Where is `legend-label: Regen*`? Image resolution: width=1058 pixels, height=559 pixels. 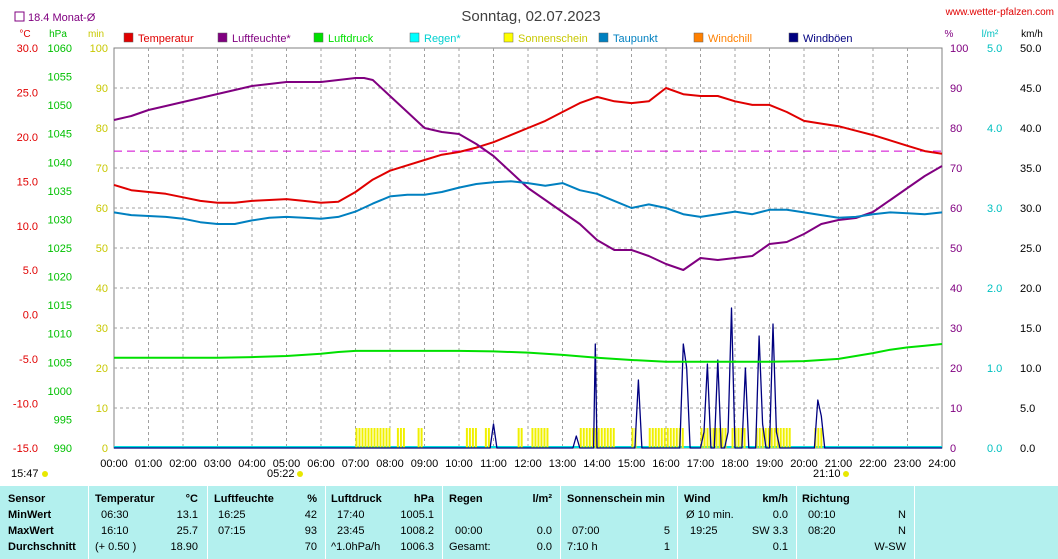
legend-label: Regen* is located at coordinates (442, 39).